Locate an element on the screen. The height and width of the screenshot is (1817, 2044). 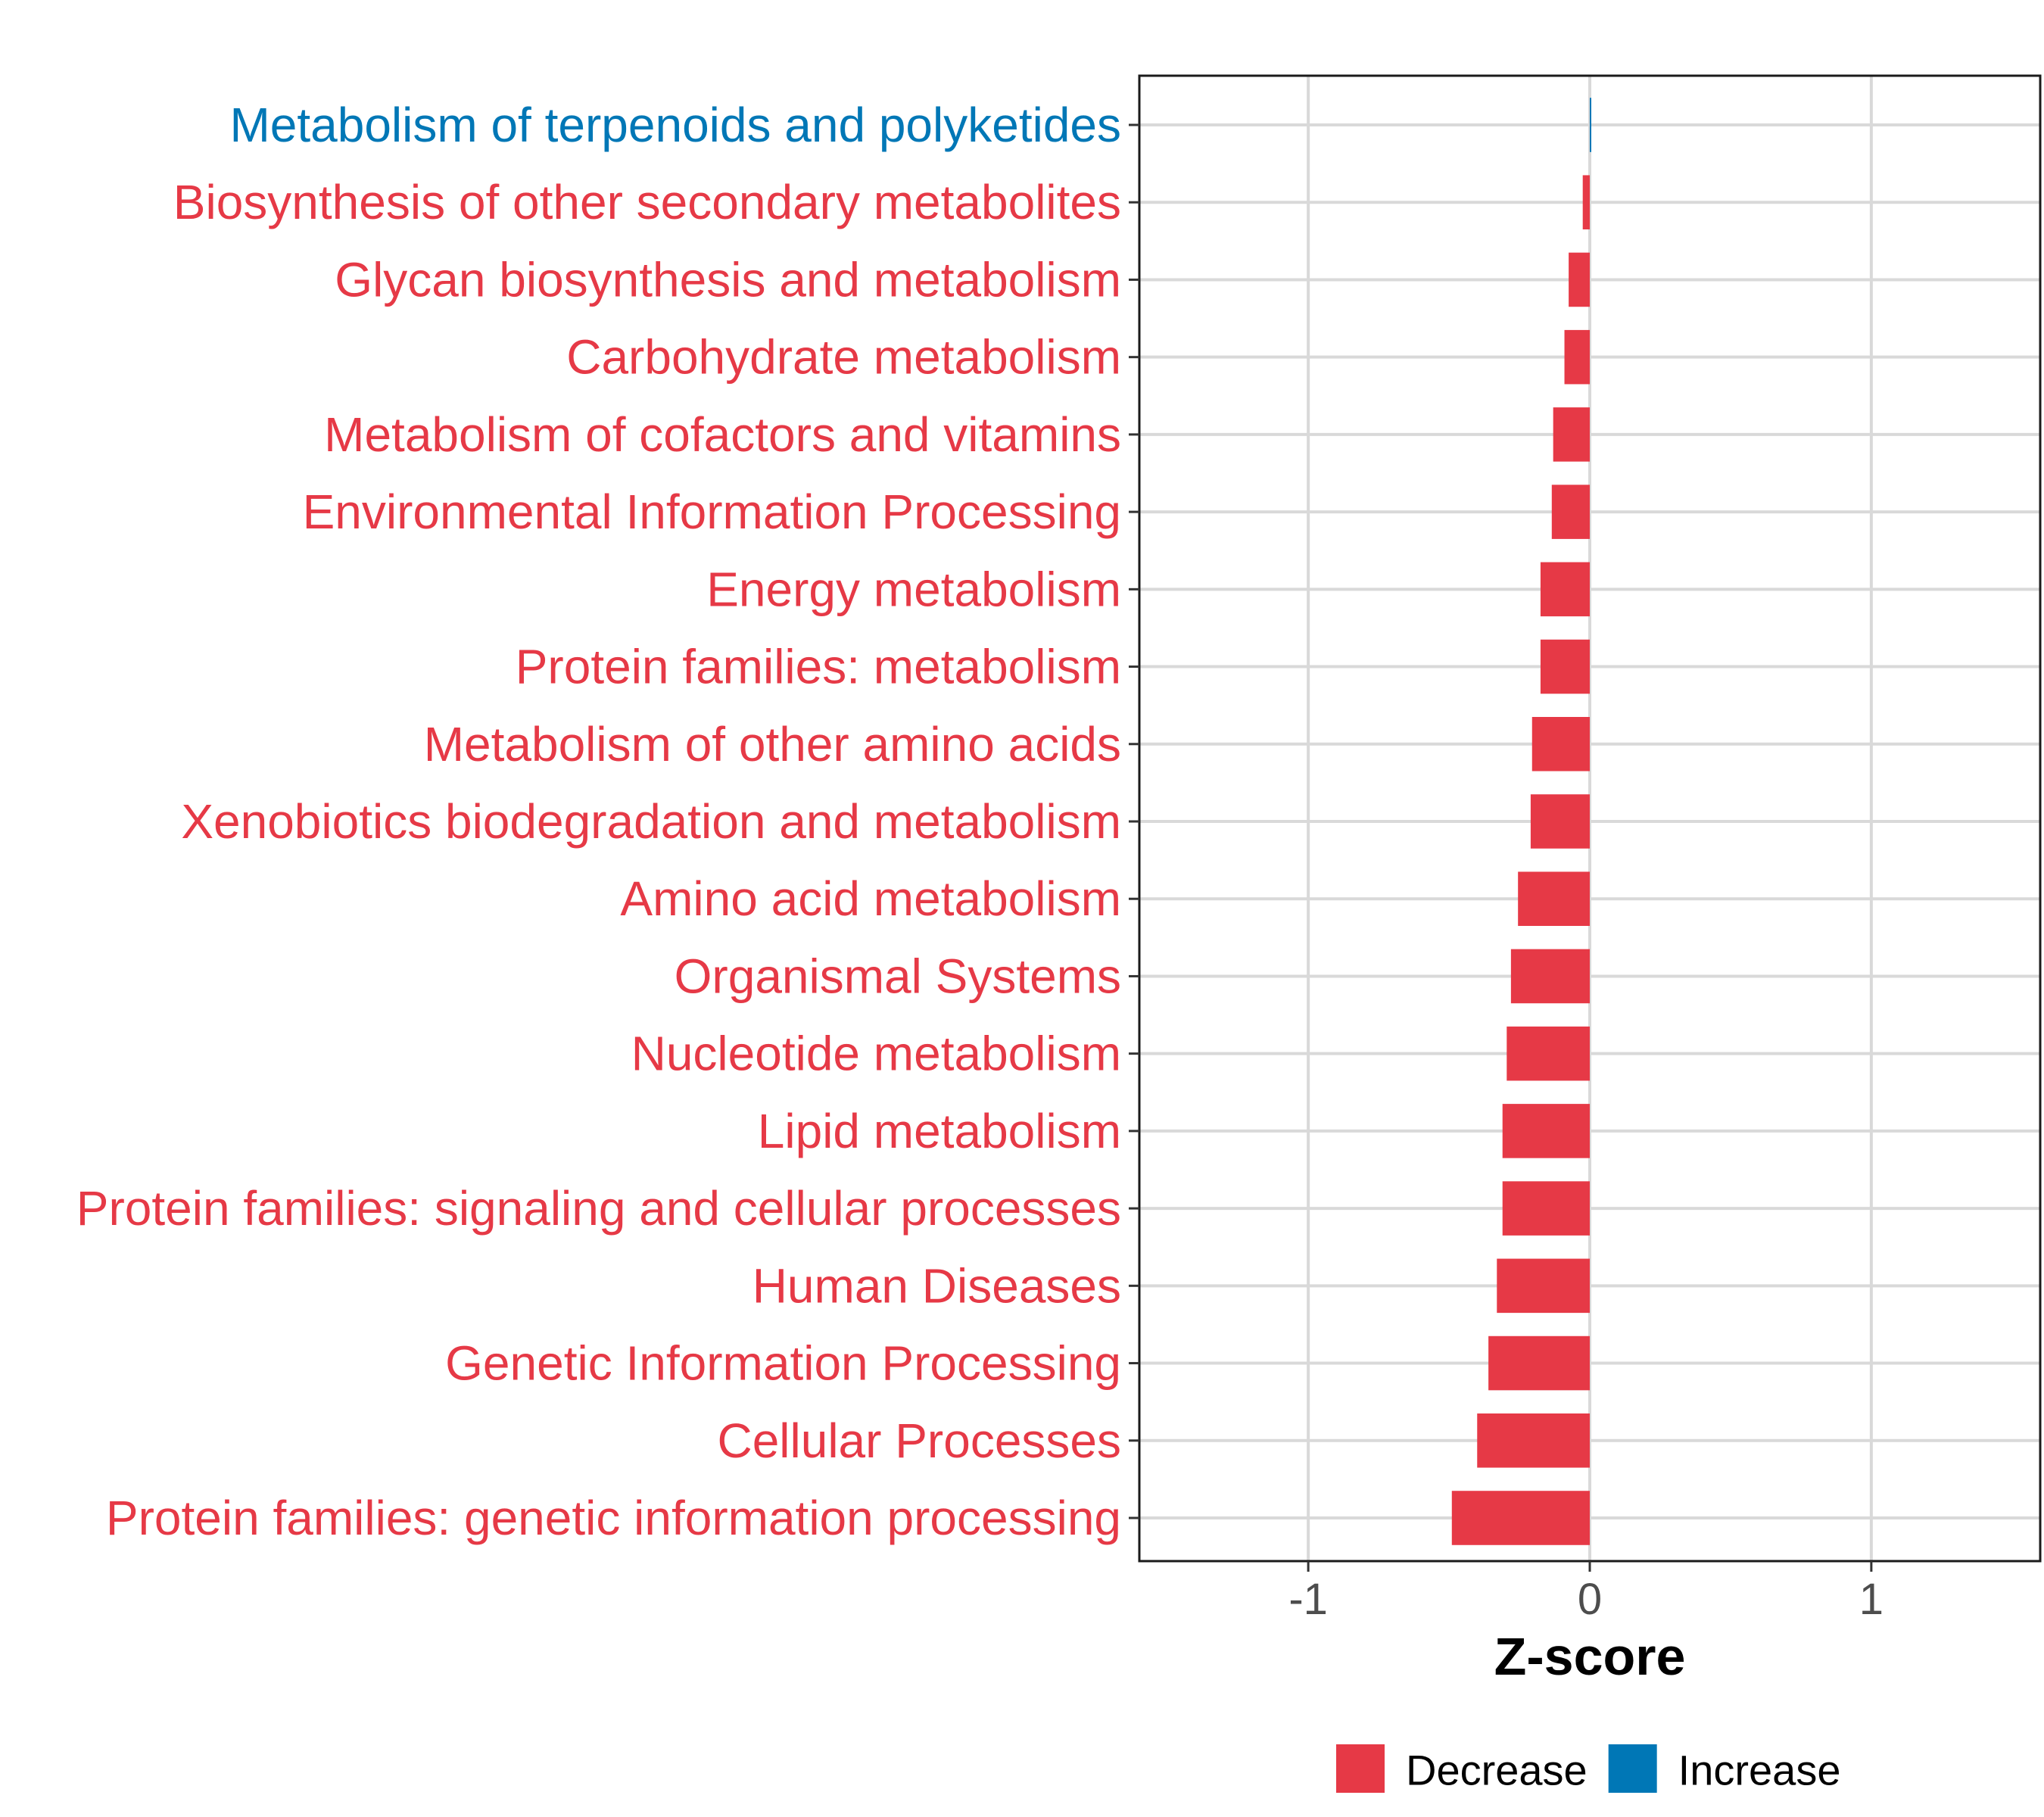
x-axis-title: Z-score is located at coordinates (1590, 1656).